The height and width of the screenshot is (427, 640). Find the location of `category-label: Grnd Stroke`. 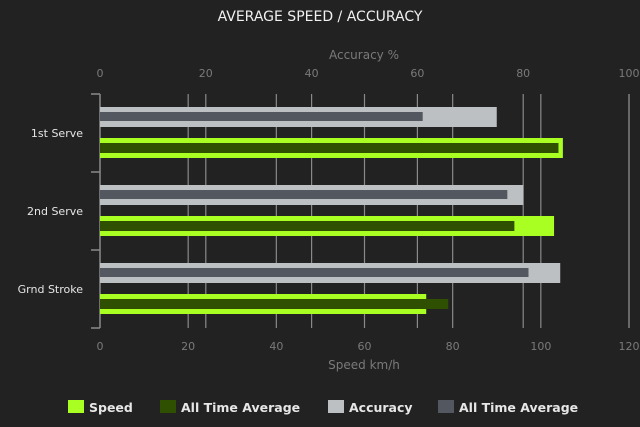

category-label: Grnd Stroke is located at coordinates (51, 289).